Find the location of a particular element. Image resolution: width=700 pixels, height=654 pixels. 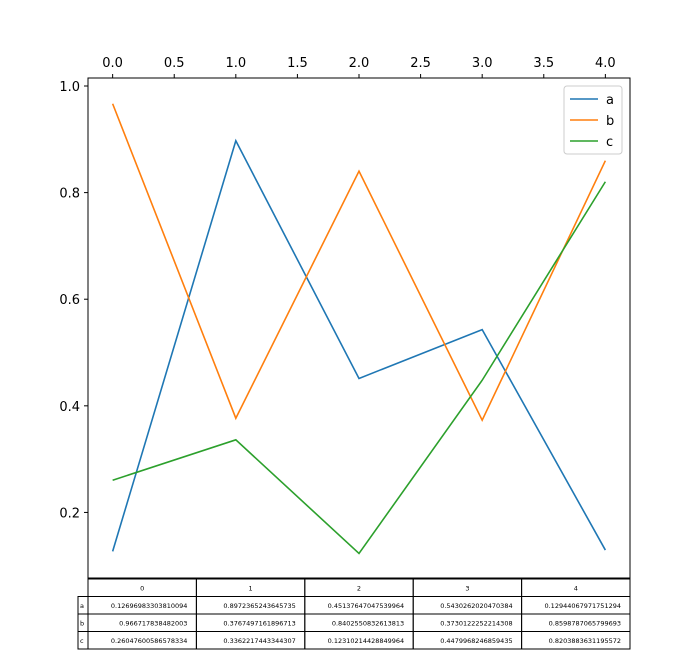

legend-label: b is located at coordinates (610, 121).